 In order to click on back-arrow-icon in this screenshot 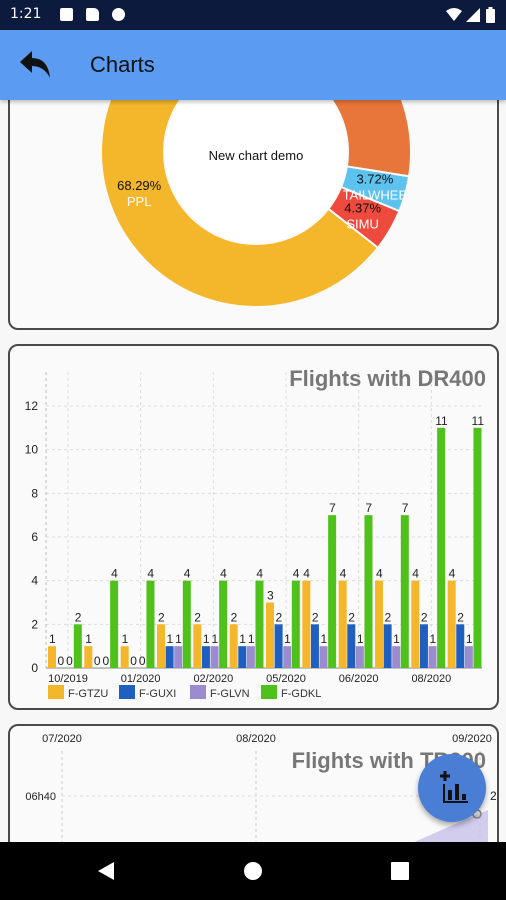, I will do `click(35, 65)`.